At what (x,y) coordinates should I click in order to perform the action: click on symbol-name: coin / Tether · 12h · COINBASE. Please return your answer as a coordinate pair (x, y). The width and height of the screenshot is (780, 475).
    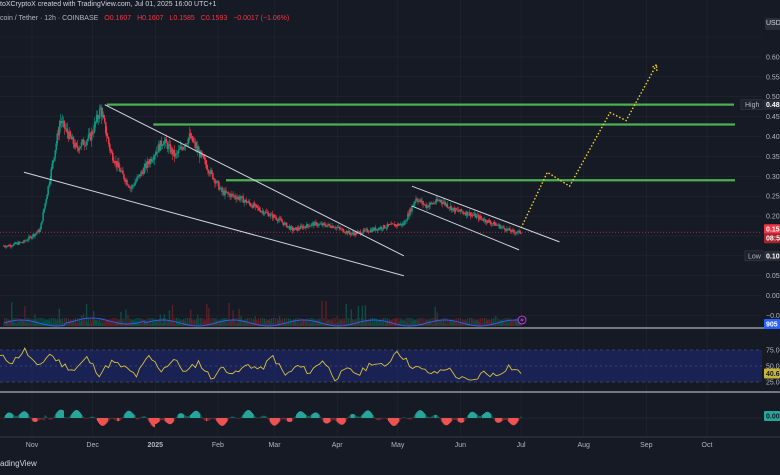
    Looking at the image, I should click on (49, 18).